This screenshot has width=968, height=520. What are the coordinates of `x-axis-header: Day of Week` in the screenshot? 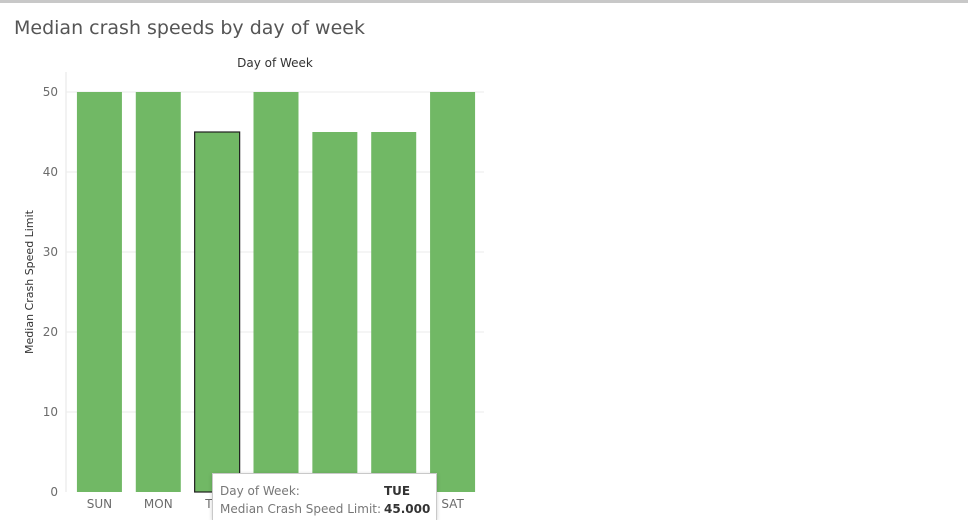 It's located at (275, 63).